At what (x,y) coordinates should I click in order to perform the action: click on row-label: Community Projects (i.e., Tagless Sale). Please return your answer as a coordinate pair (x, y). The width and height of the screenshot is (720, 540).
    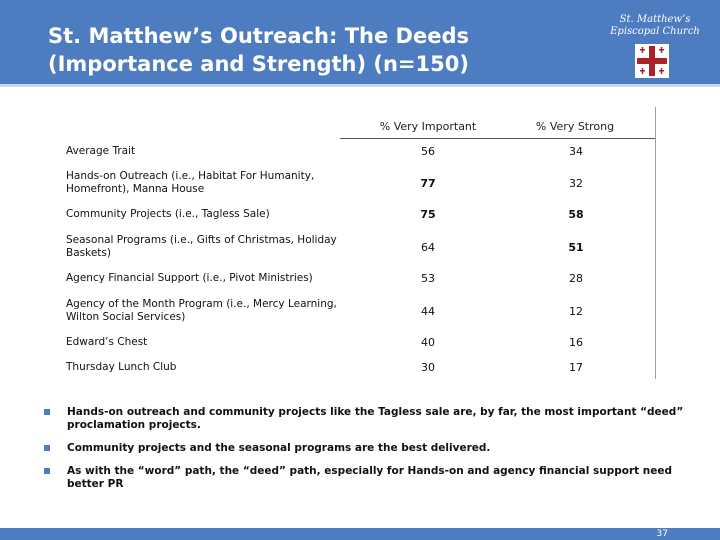
    Looking at the image, I should click on (168, 214).